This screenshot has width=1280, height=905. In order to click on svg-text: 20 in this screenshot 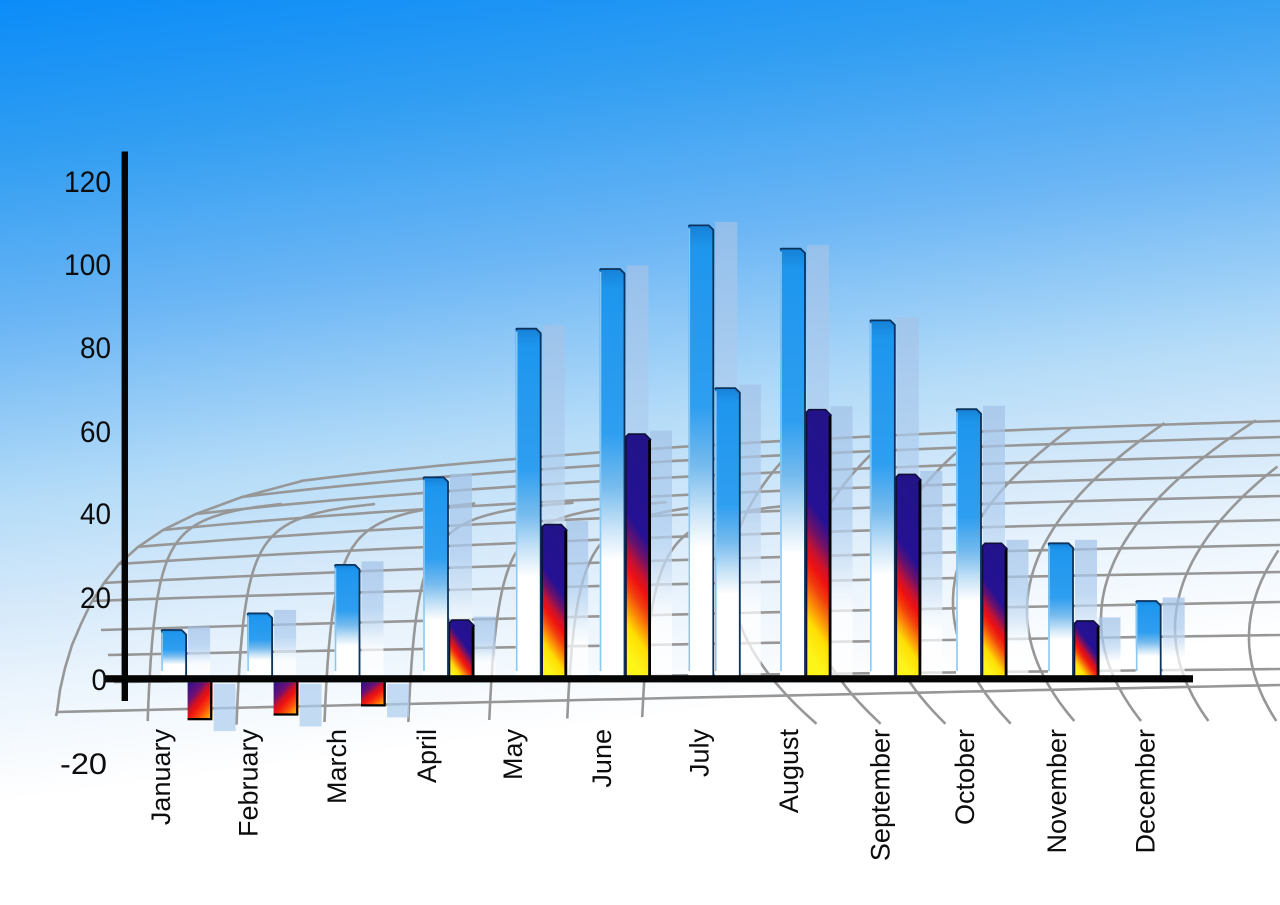, I will do `click(95, 598)`.